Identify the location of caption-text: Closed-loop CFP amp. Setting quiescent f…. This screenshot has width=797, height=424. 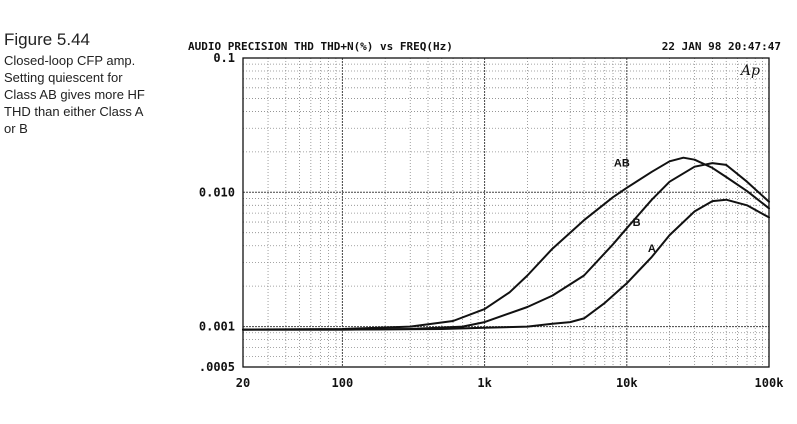
(74, 94).